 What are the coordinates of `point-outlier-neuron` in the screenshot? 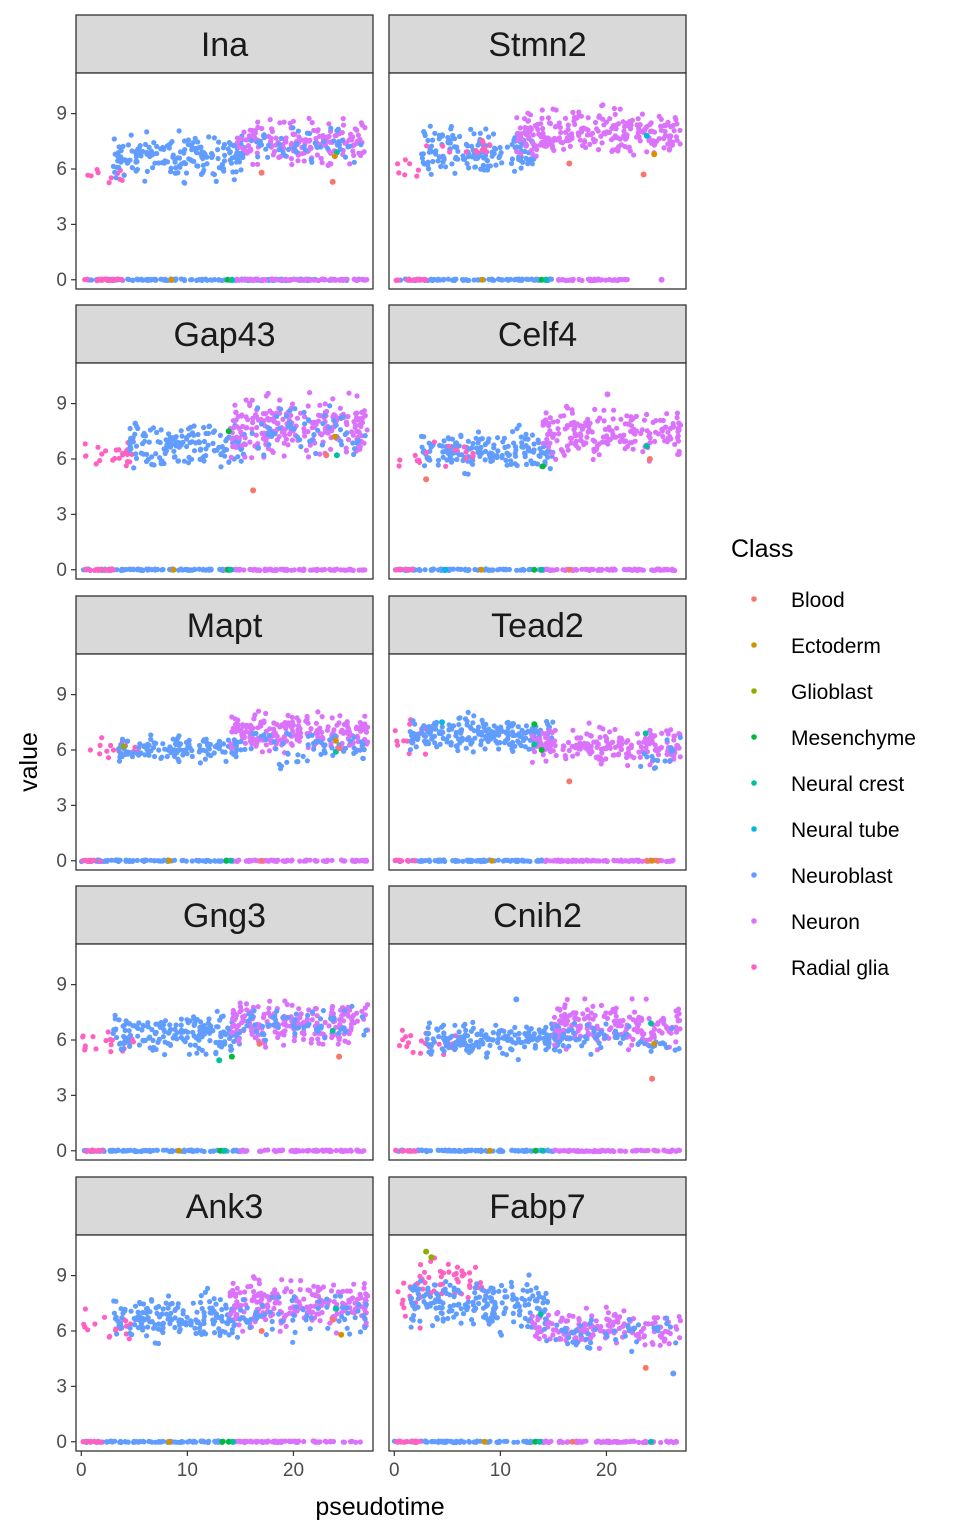 It's located at (607, 394).